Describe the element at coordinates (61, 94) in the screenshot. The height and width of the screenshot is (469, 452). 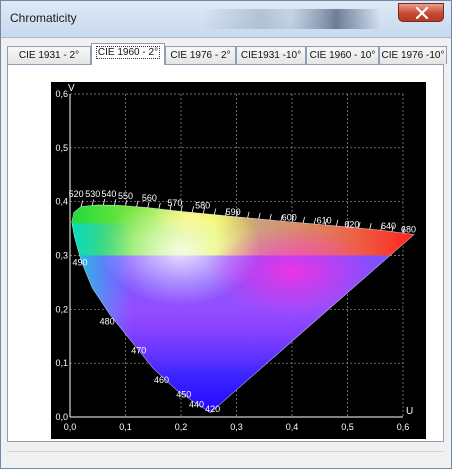
I see `y-tick-label: 0,6` at that location.